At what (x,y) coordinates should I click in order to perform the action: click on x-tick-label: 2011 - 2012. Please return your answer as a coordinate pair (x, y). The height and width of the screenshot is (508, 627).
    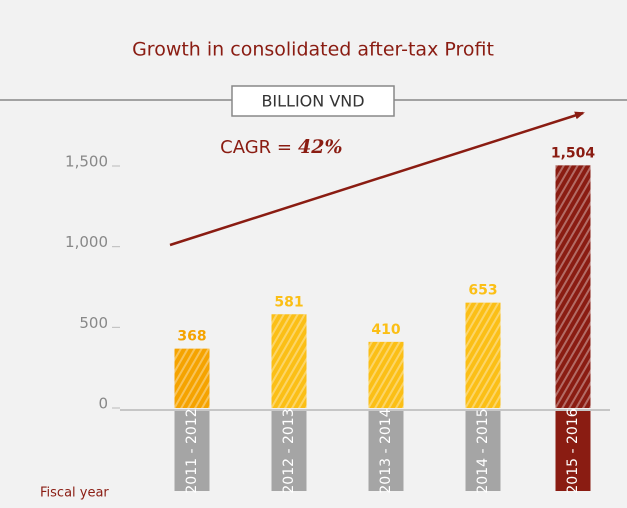
    Looking at the image, I should click on (192, 450).